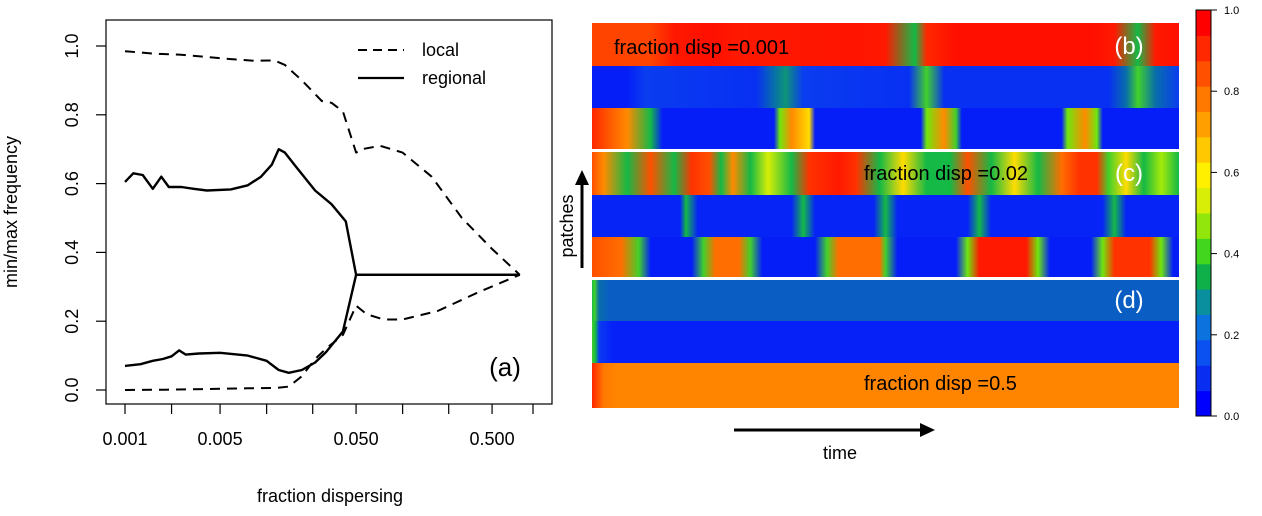  I want to click on patches-axis: patches, so click(573, 219).